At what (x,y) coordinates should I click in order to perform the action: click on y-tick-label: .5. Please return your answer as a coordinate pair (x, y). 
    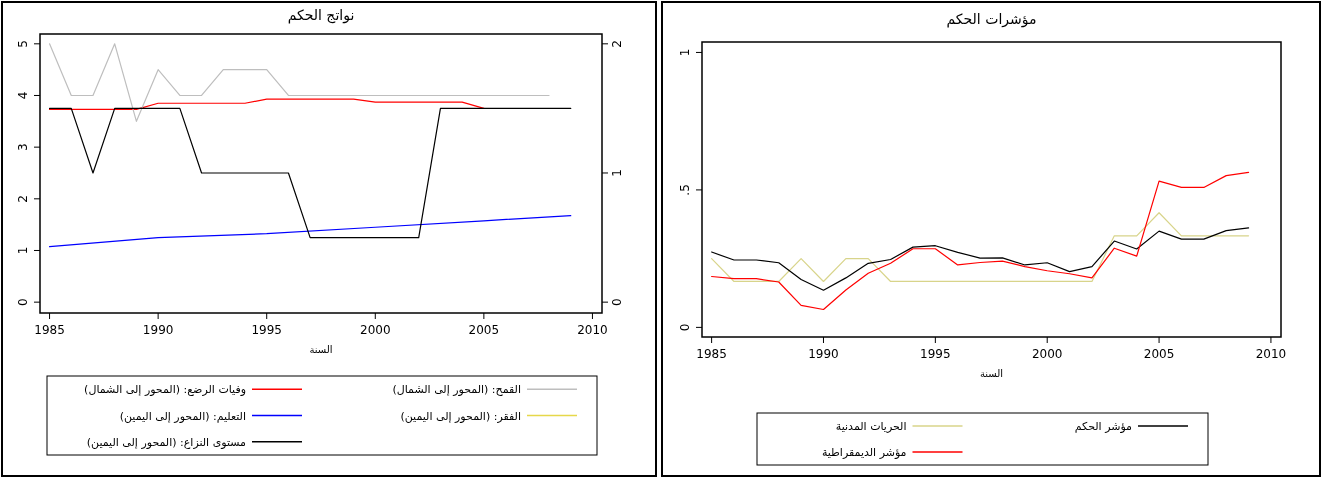
    Looking at the image, I should click on (685, 190).